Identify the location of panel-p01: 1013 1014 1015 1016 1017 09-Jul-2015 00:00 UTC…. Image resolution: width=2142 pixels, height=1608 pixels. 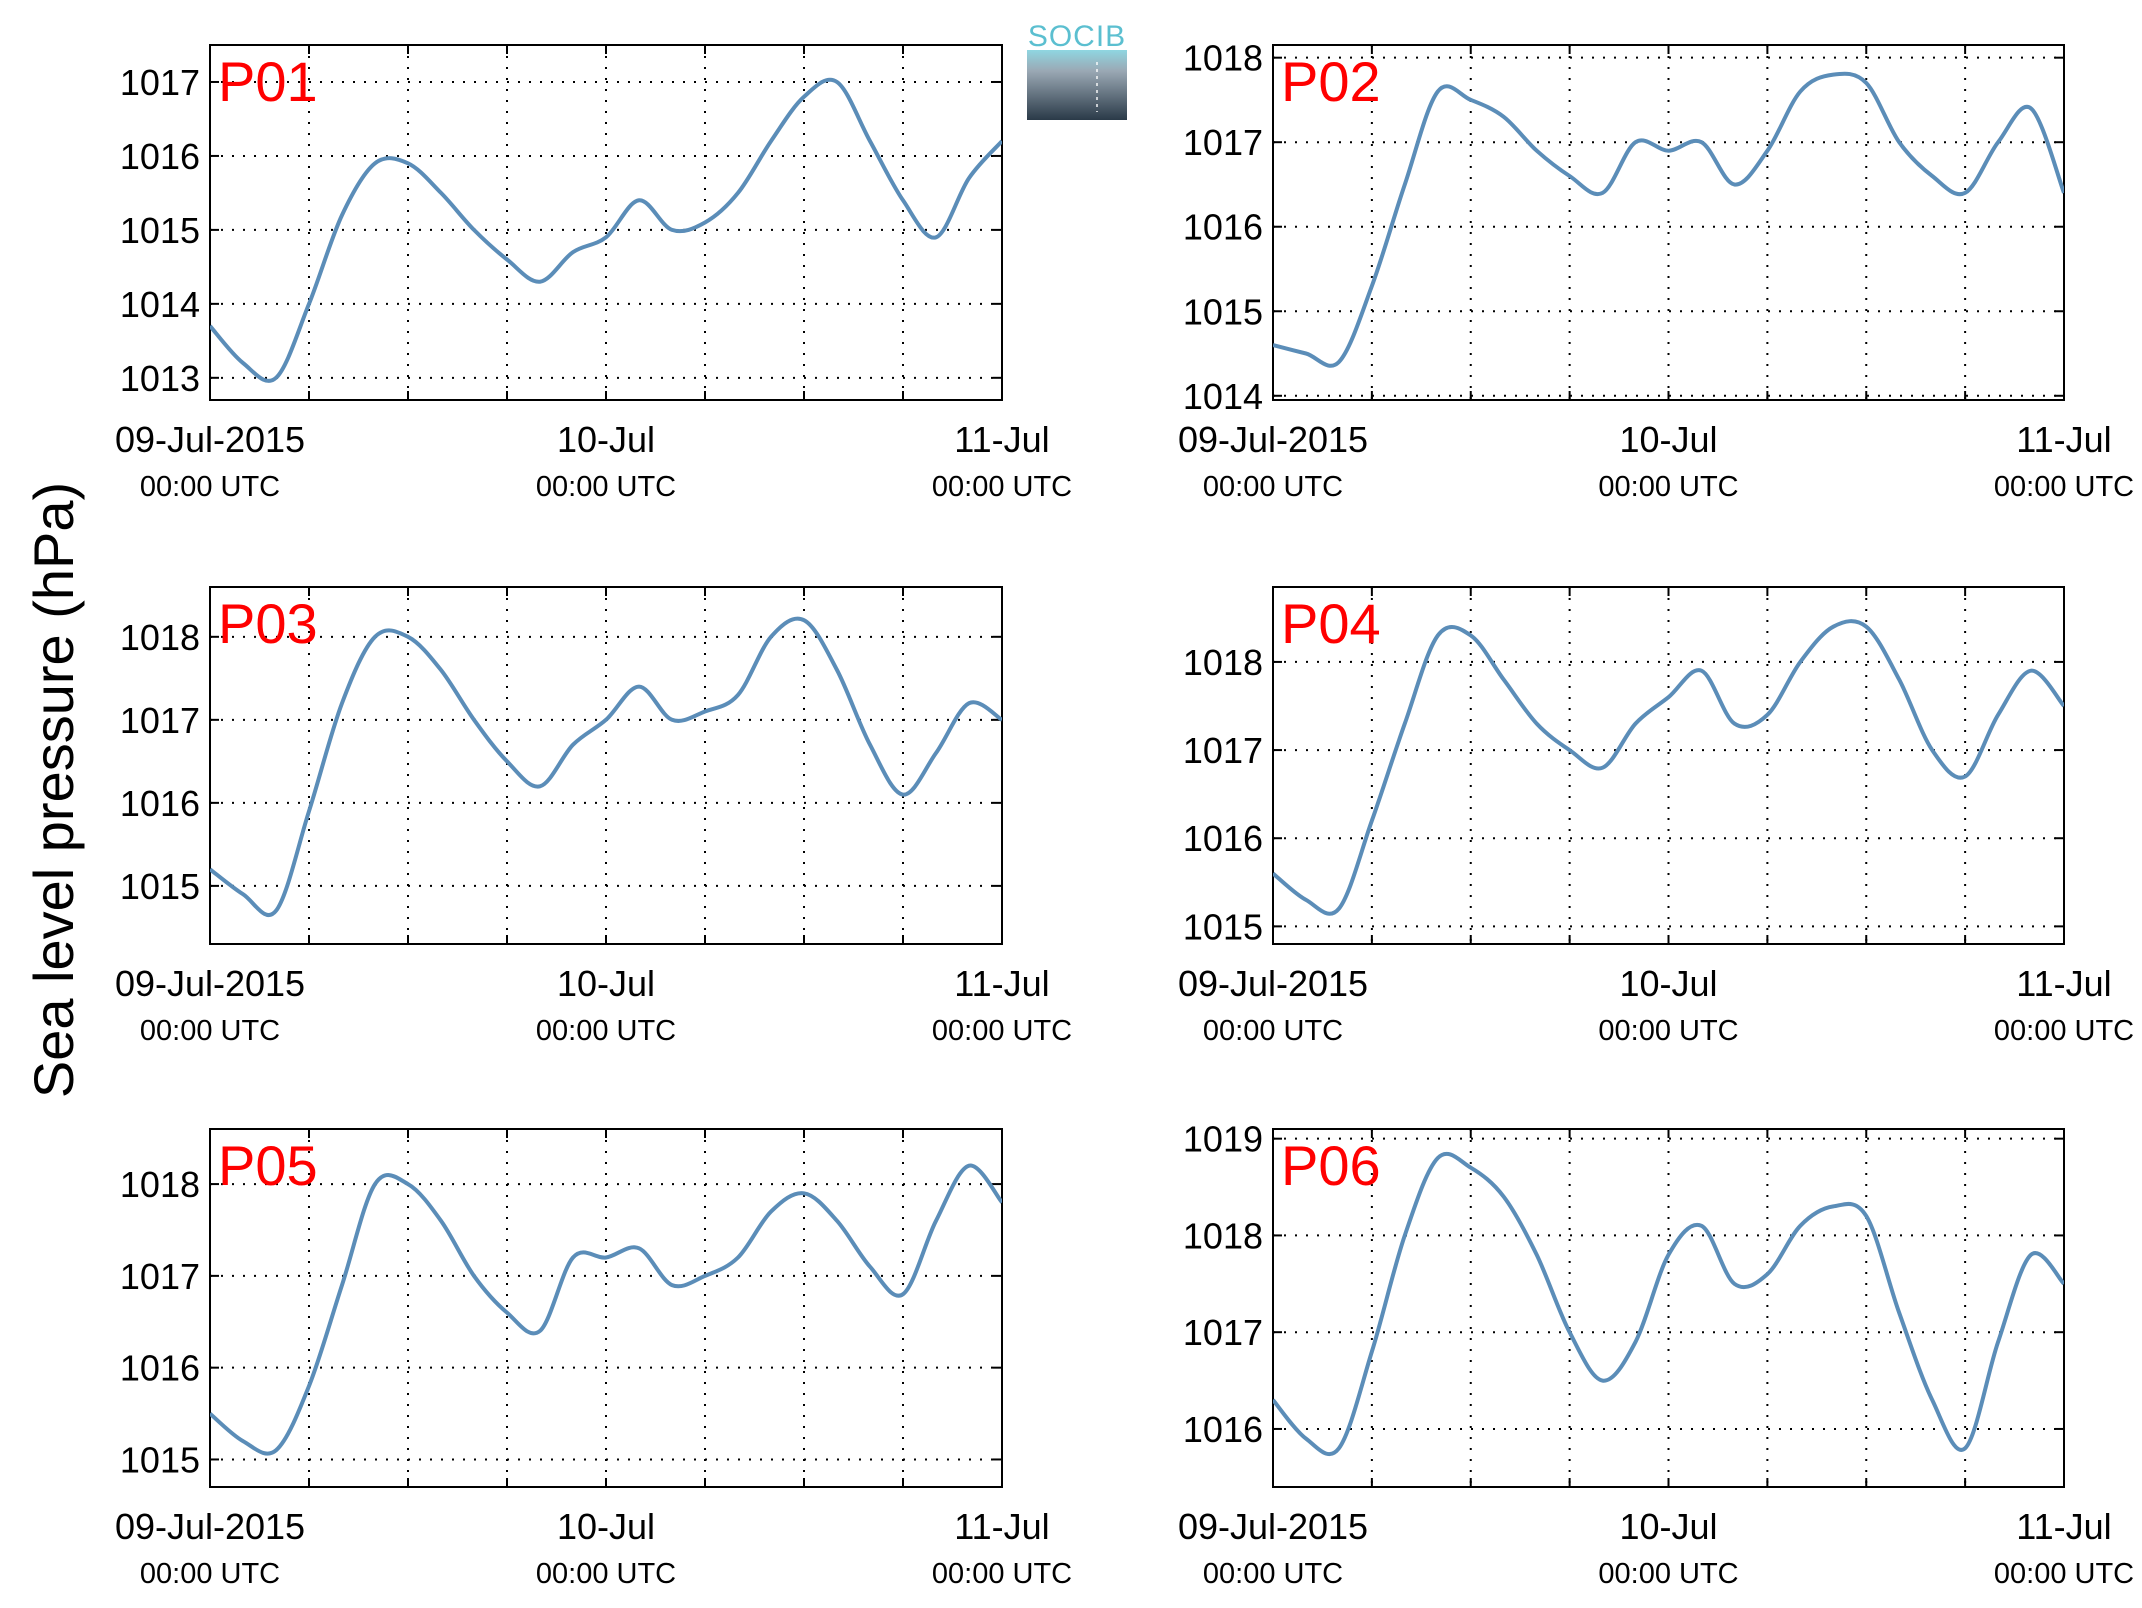
(593, 273).